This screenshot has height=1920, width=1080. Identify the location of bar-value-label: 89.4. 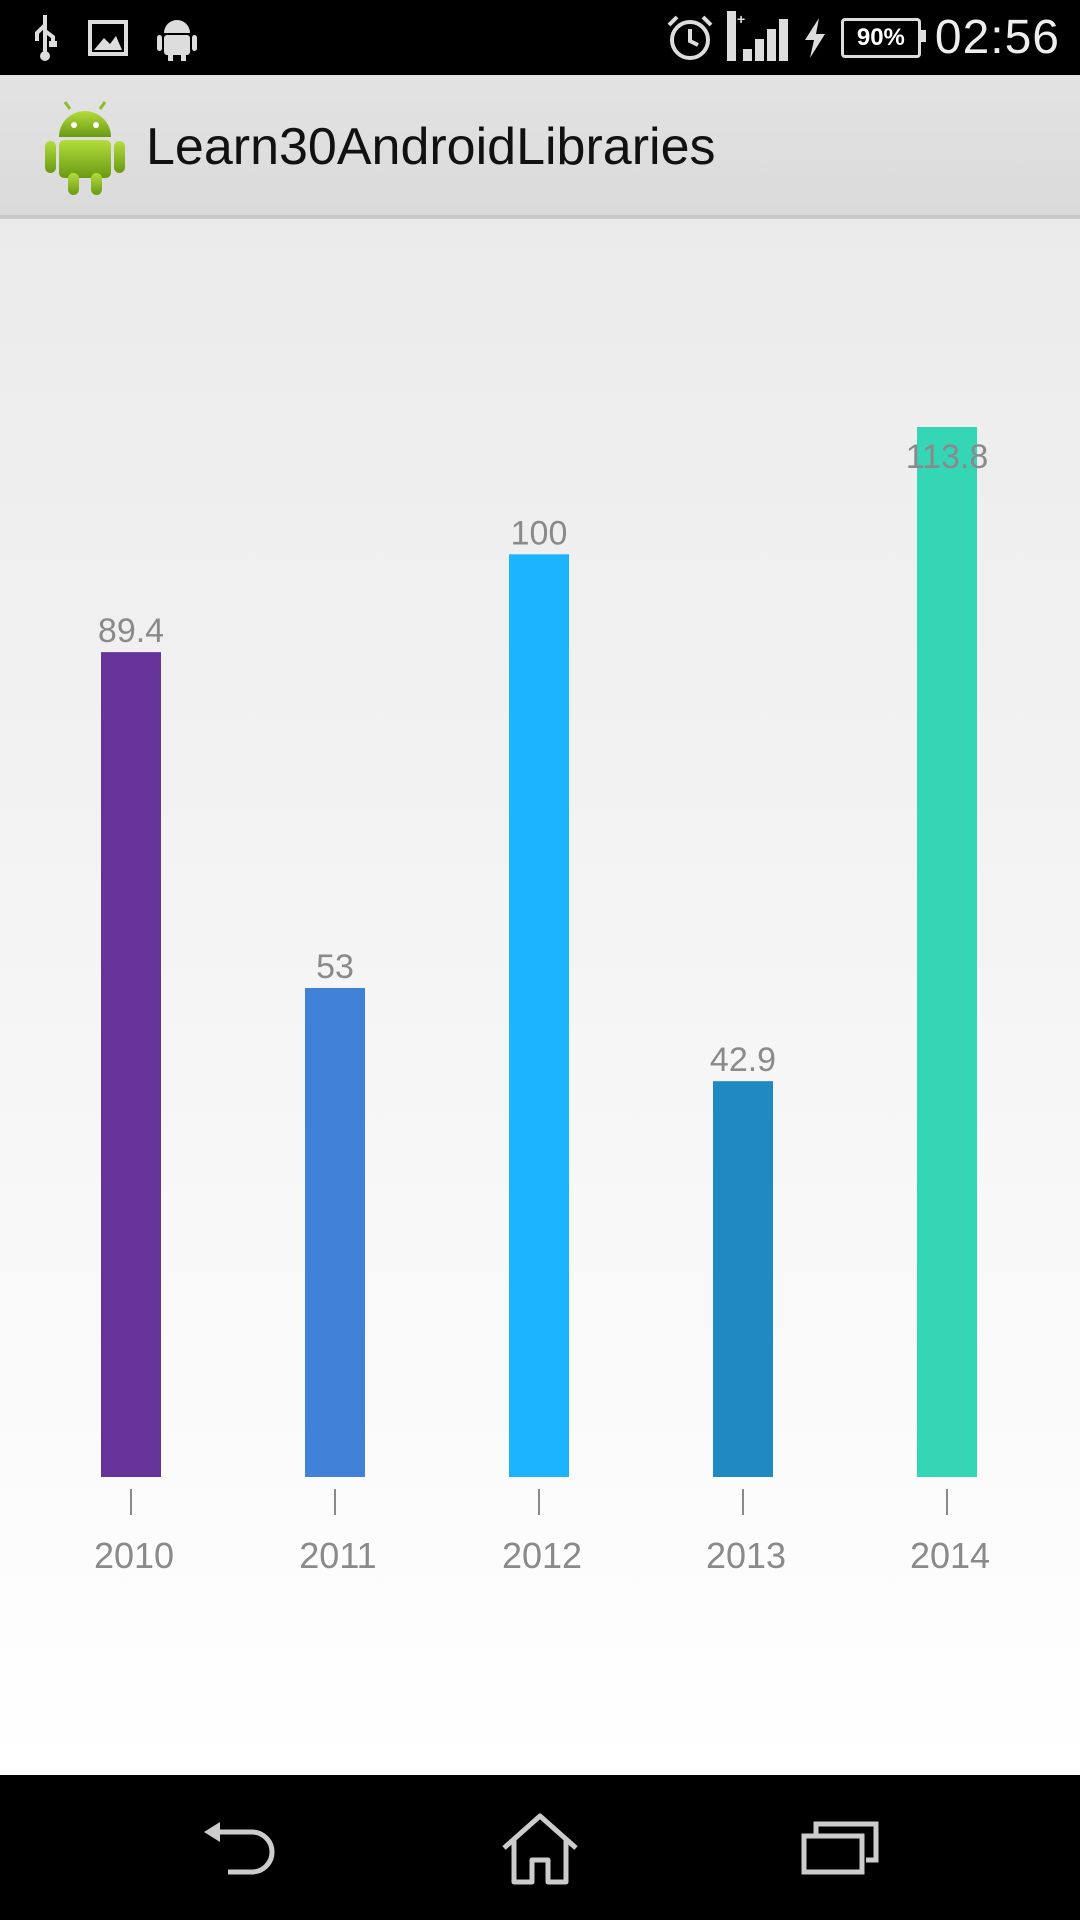
(131, 631).